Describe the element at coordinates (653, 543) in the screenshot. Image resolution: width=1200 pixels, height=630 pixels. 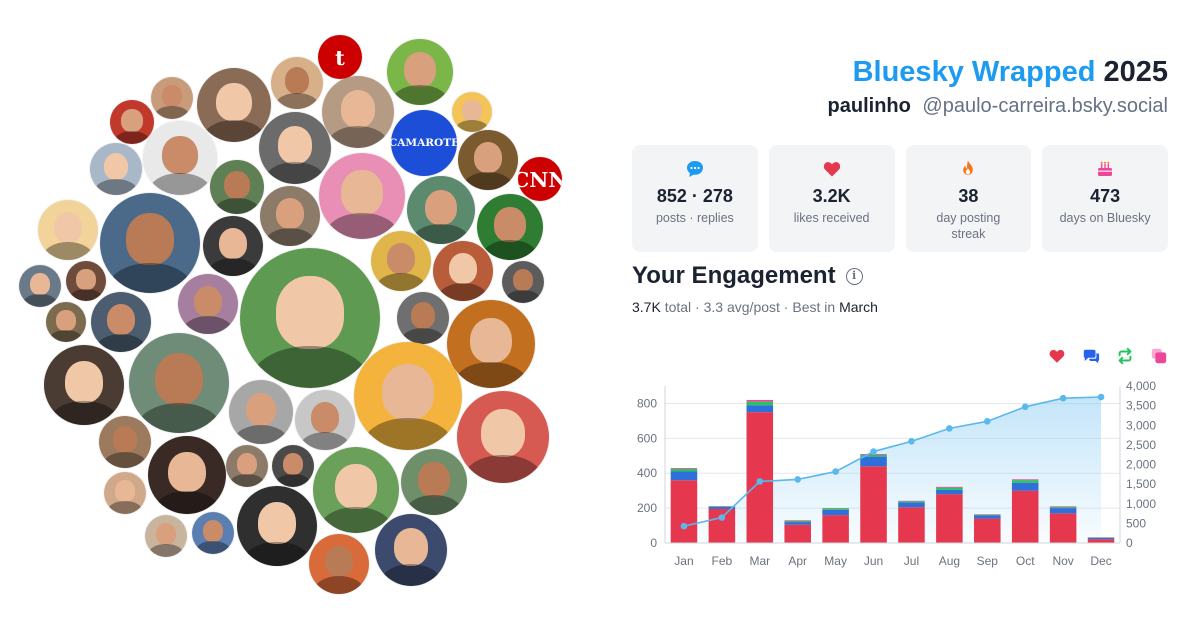
I see `y-tick-label-left: 0` at that location.